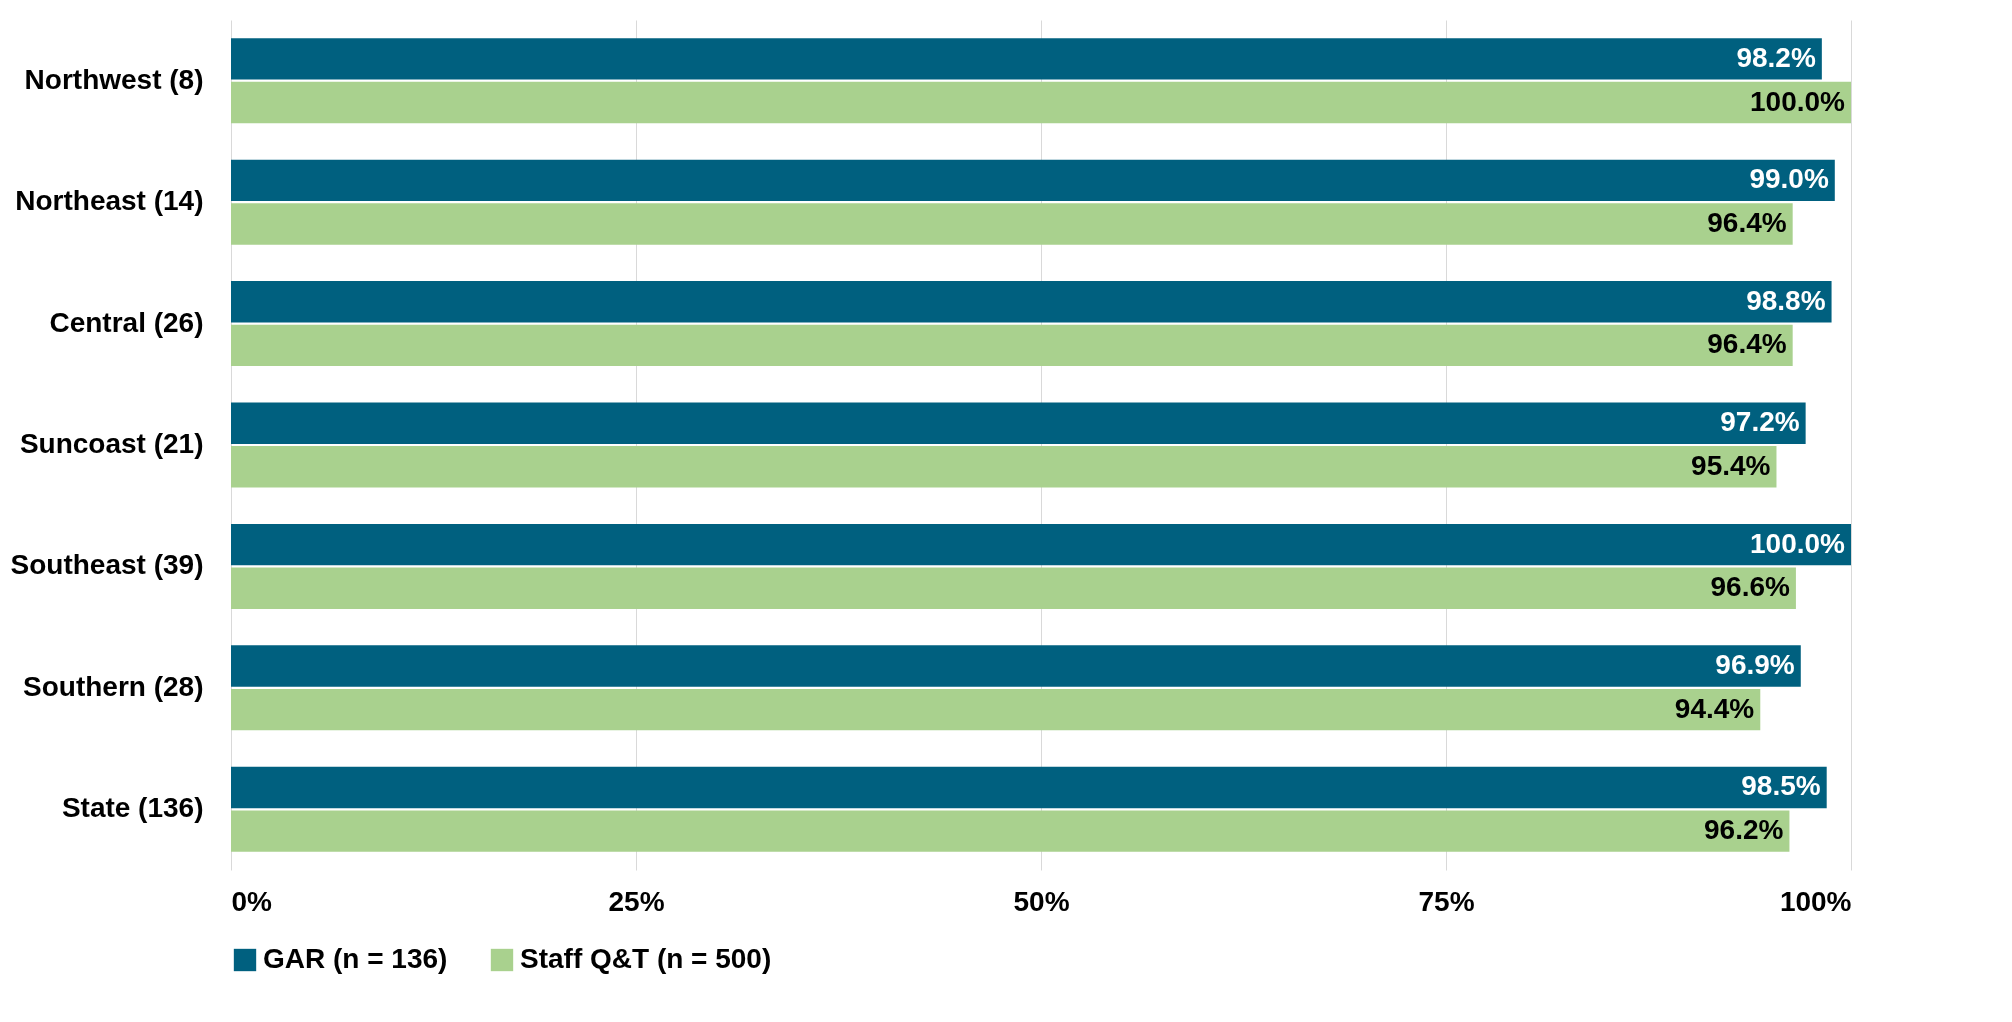 The width and height of the screenshot is (2012, 1022). What do you see at coordinates (1714, 708) in the screenshot?
I see `data-label: 94.4%` at bounding box center [1714, 708].